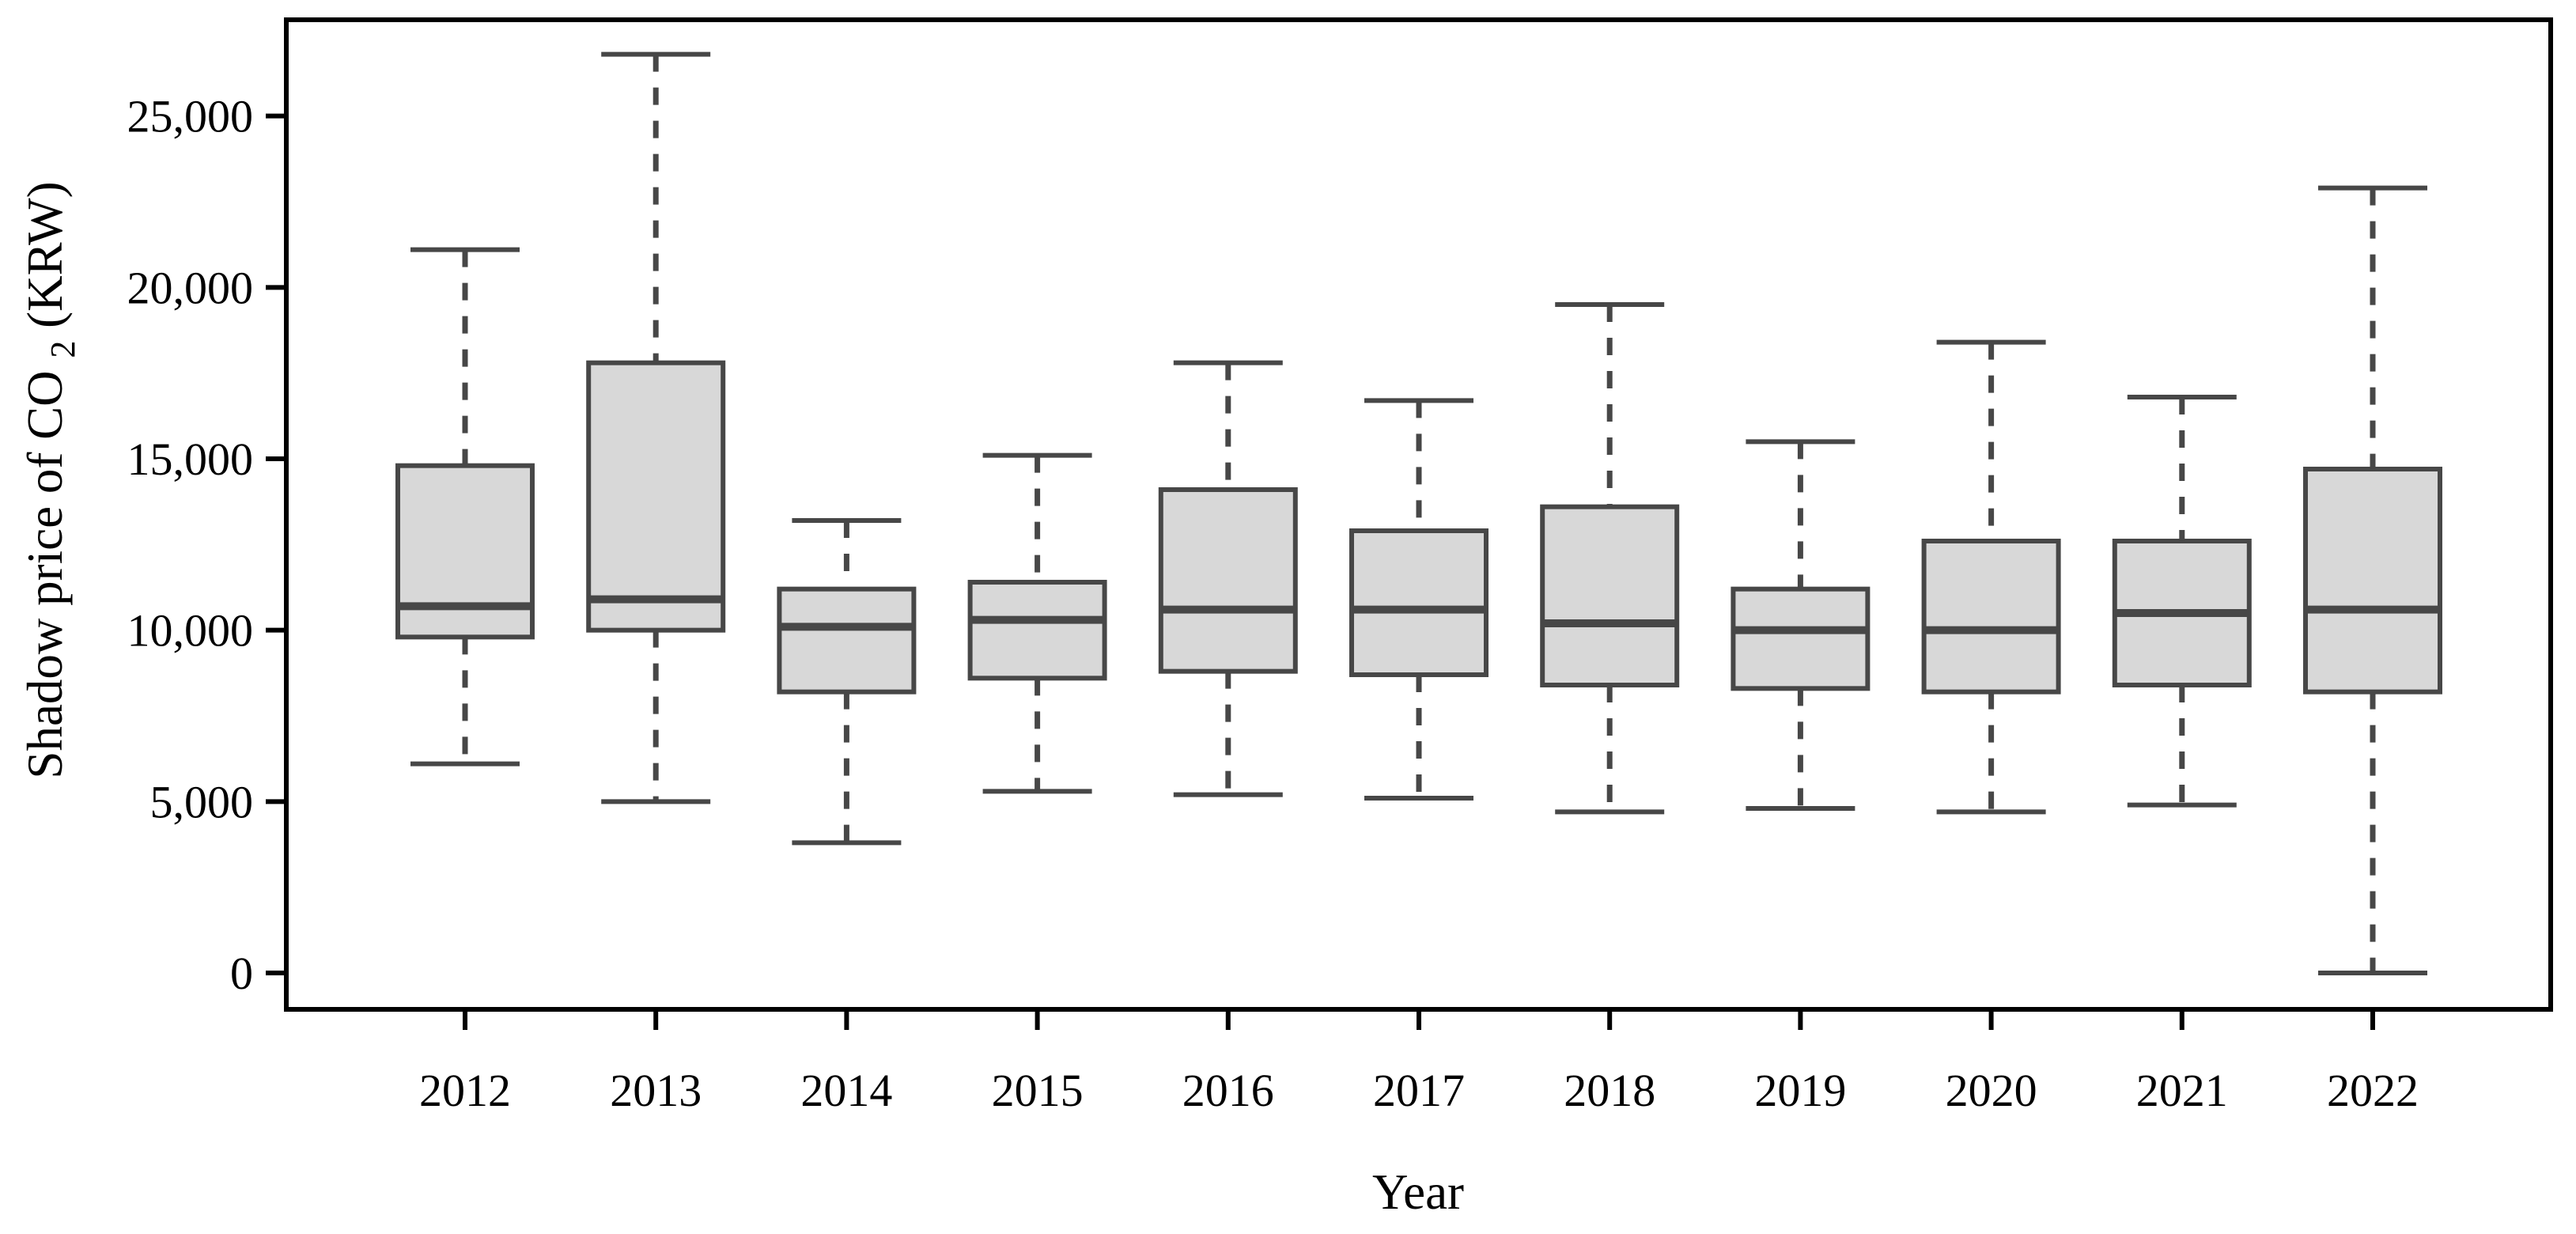  Describe the element at coordinates (847, 640) in the screenshot. I see `box-2014` at that location.